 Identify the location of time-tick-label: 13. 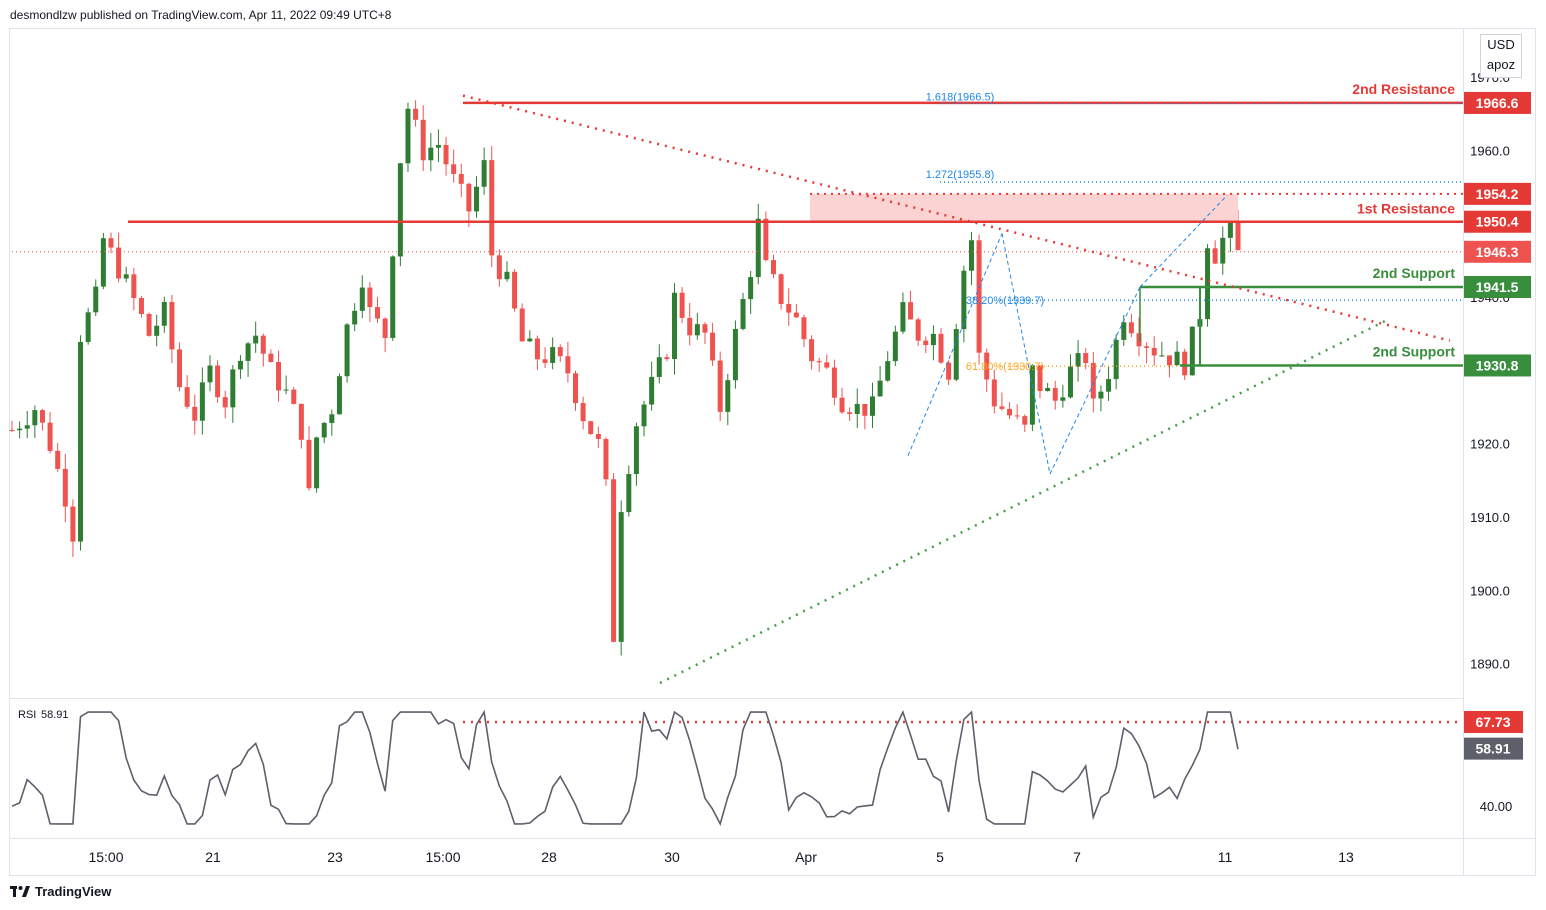
(1346, 857).